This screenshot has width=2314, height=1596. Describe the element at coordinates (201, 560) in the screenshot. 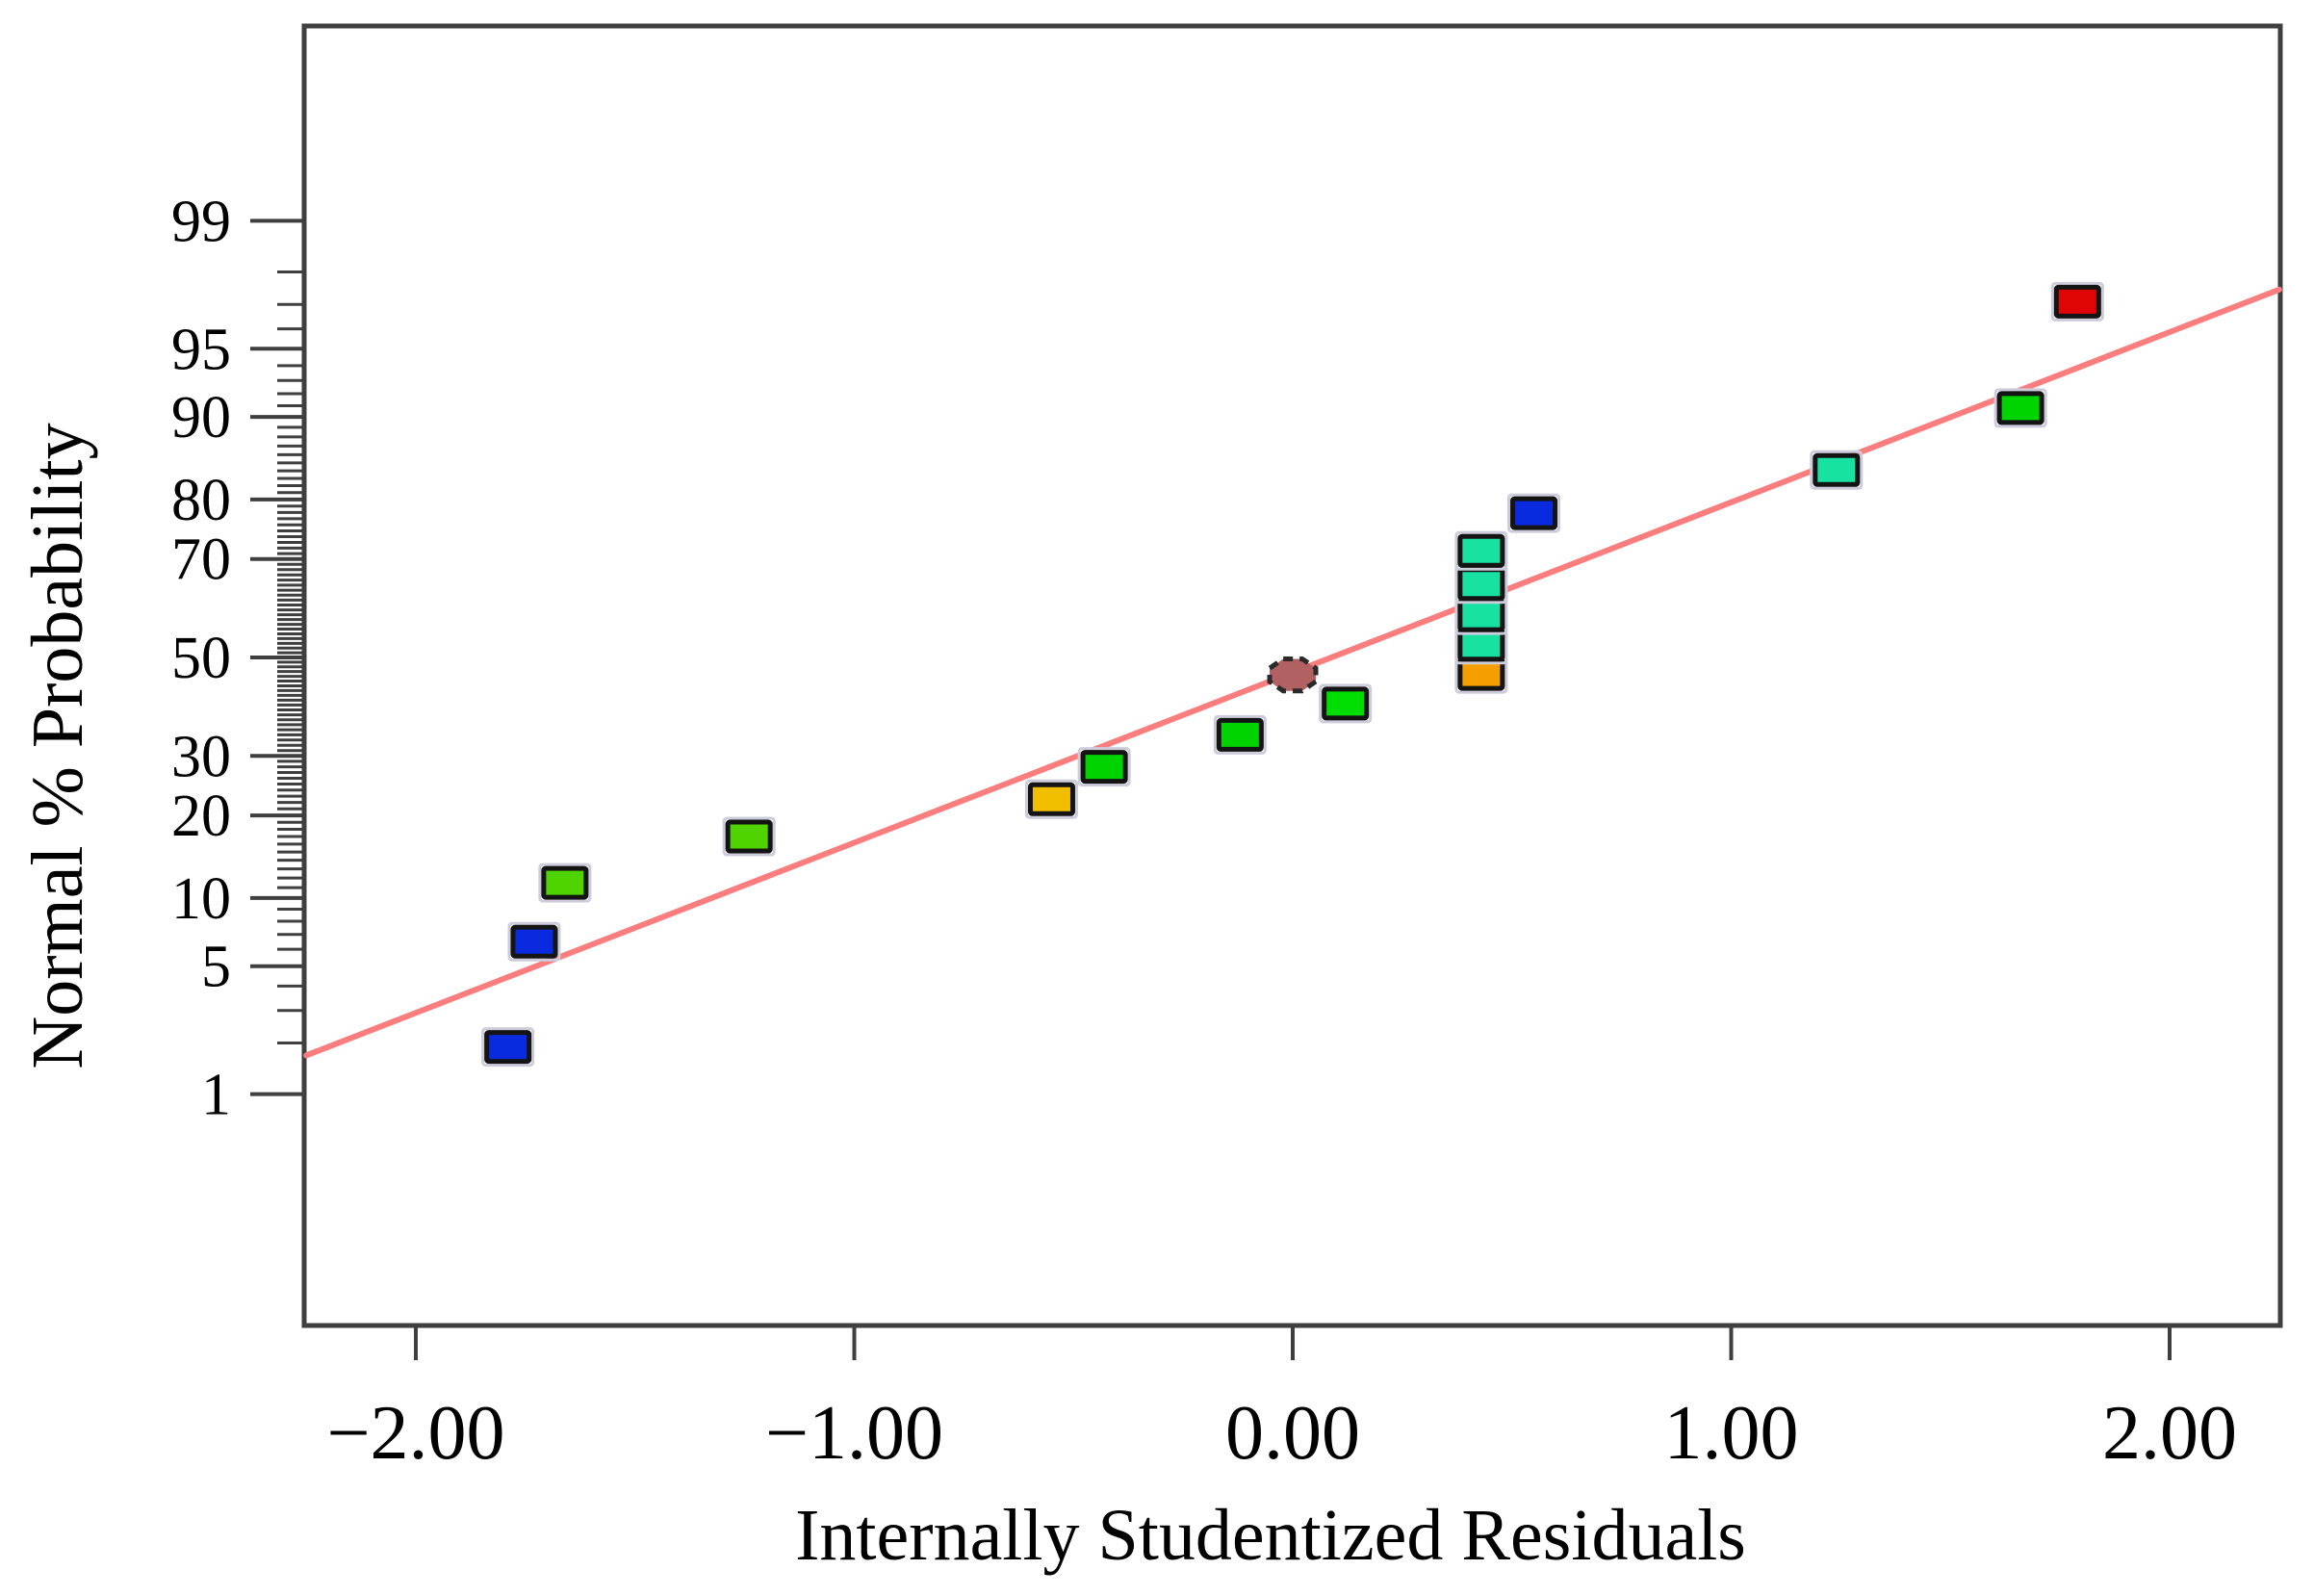

I see `y-tick-label: 70` at that location.